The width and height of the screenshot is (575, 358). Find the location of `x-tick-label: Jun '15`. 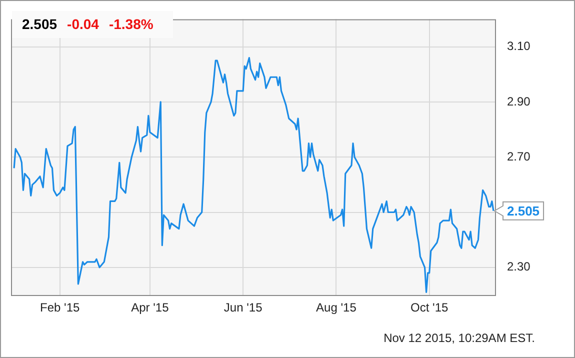

x-tick-label: Jun '15 is located at coordinates (243, 307).